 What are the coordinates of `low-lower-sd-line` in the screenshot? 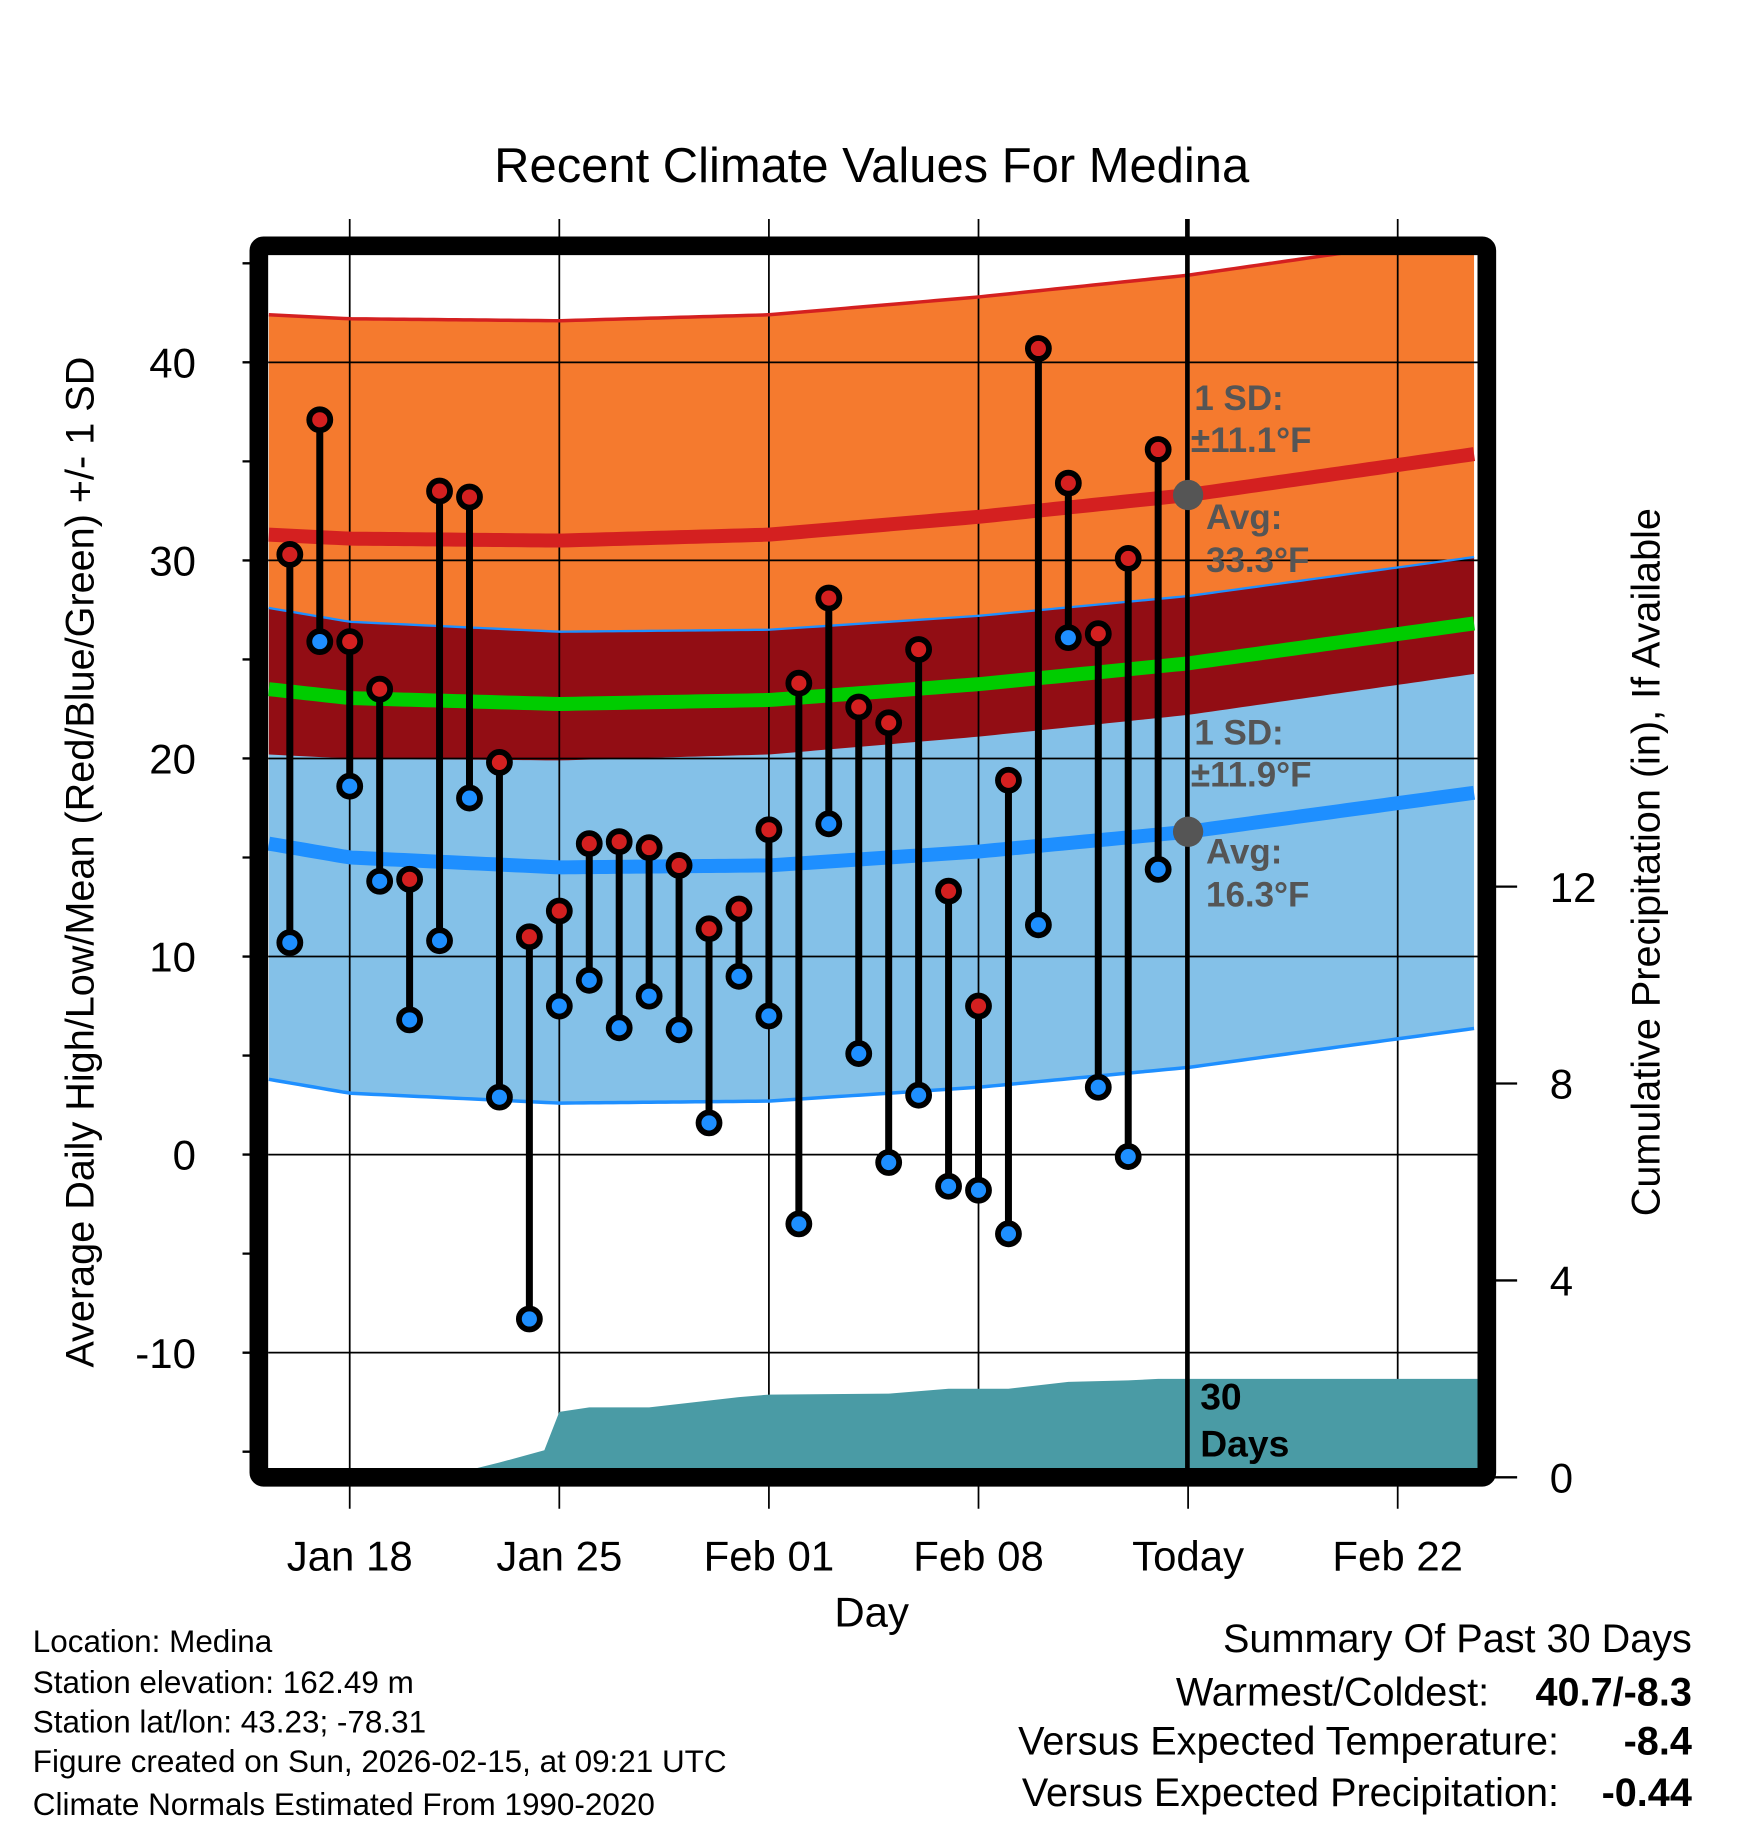 It's located at (871, 1065).